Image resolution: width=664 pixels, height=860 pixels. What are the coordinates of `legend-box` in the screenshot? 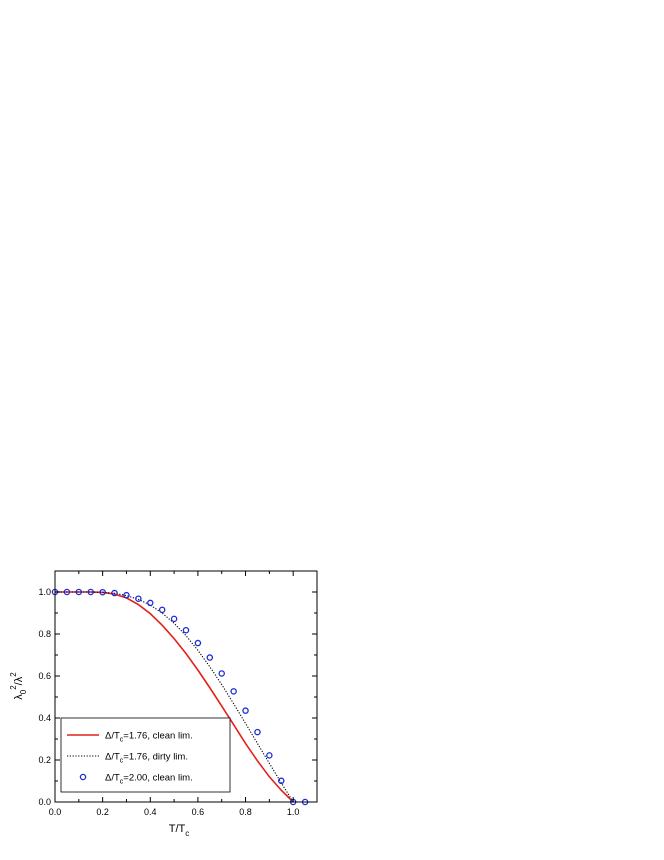 It's located at (145, 755).